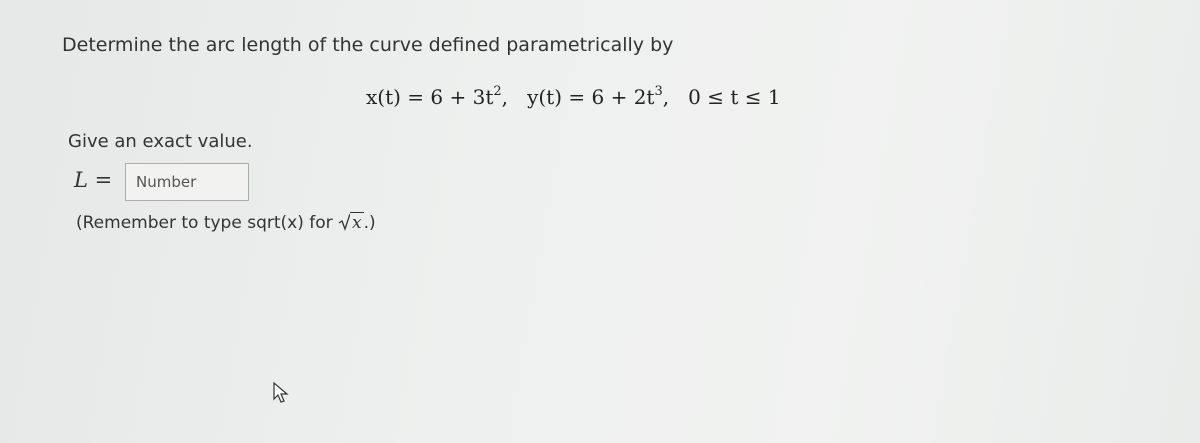 The height and width of the screenshot is (443, 1200). What do you see at coordinates (344, 222) in the screenshot?
I see `radical-sign` at bounding box center [344, 222].